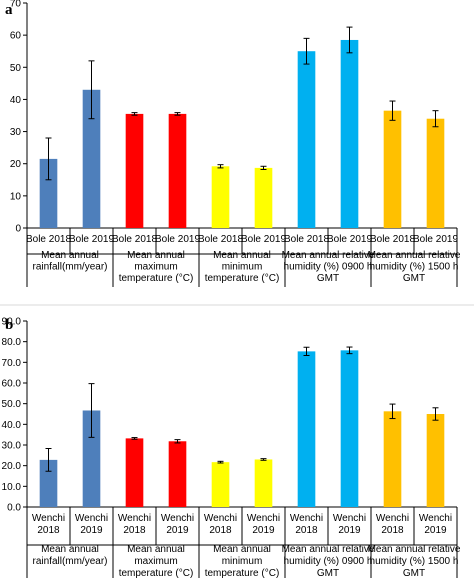  I want to click on y-tick-label: 30, so click(16, 132).